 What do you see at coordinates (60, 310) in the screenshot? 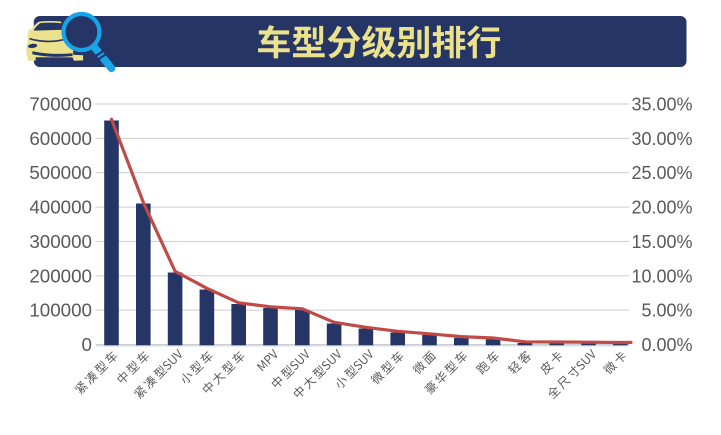
I see `svg-text: 100000` at bounding box center [60, 310].